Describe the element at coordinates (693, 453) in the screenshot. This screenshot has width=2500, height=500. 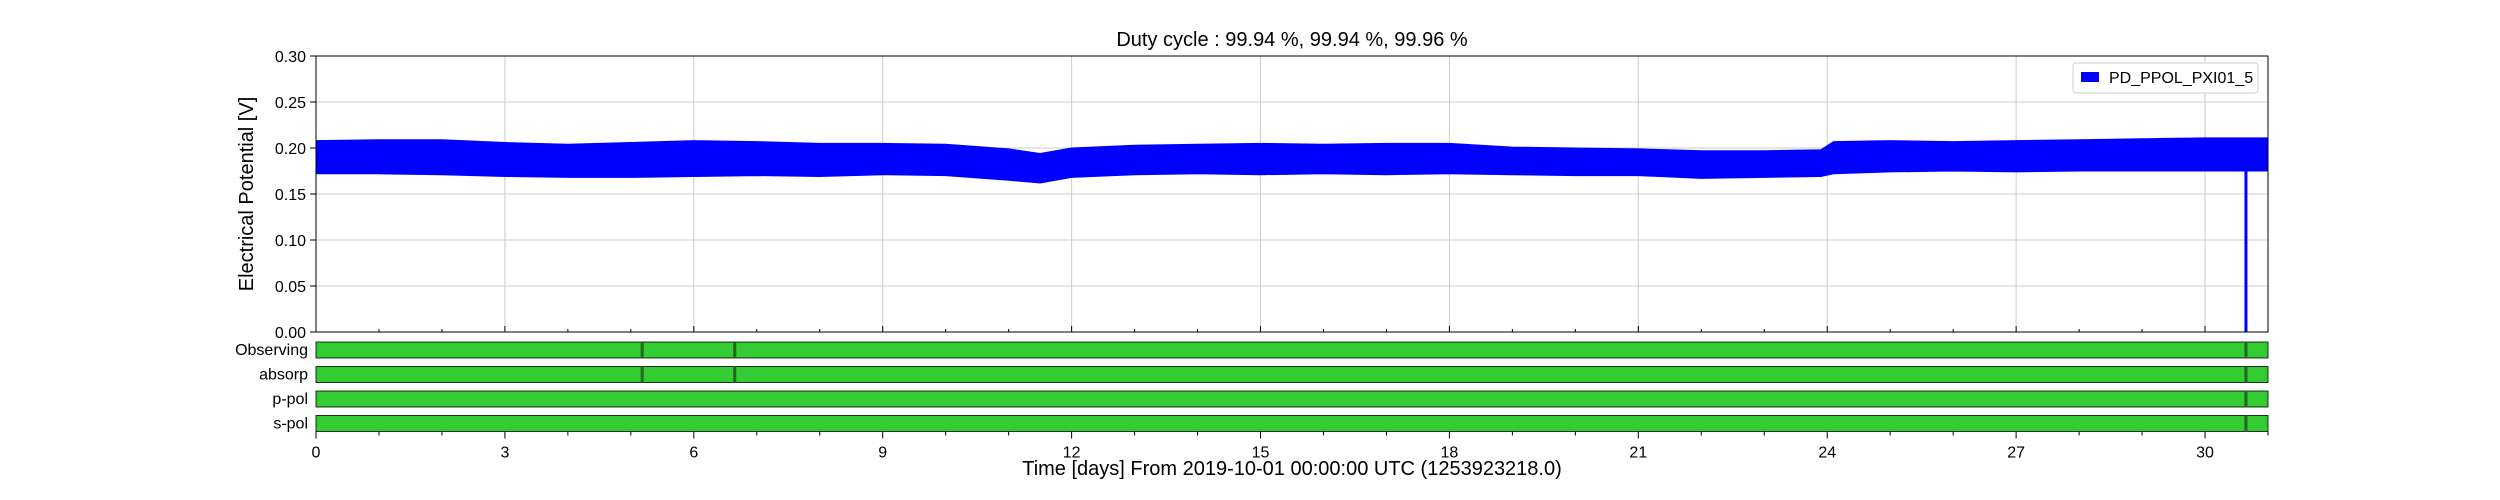
I see `x-tick-label: 6` at that location.